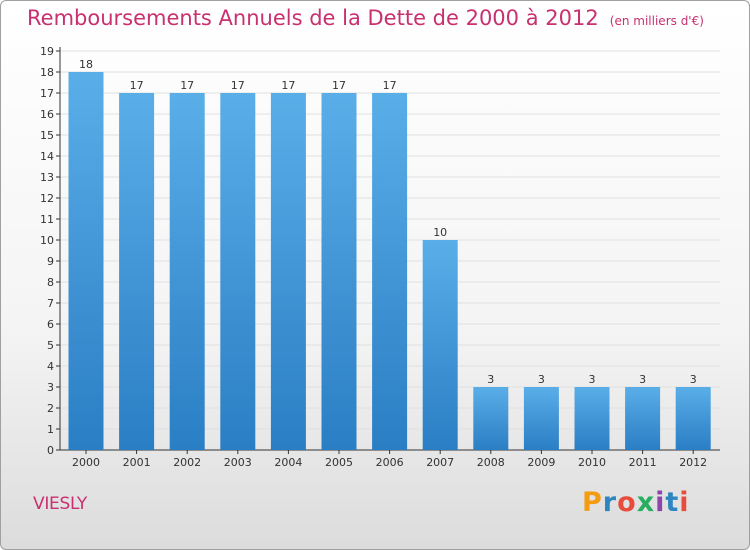 The height and width of the screenshot is (550, 750). Describe the element at coordinates (50, 366) in the screenshot. I see `y-tick-label: 4` at that location.